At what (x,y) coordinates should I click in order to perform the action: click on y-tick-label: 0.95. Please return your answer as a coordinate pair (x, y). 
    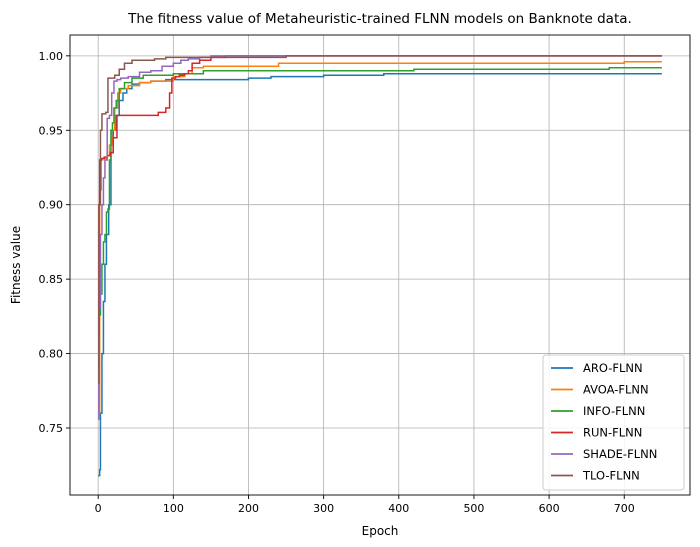
    Looking at the image, I should click on (51, 130).